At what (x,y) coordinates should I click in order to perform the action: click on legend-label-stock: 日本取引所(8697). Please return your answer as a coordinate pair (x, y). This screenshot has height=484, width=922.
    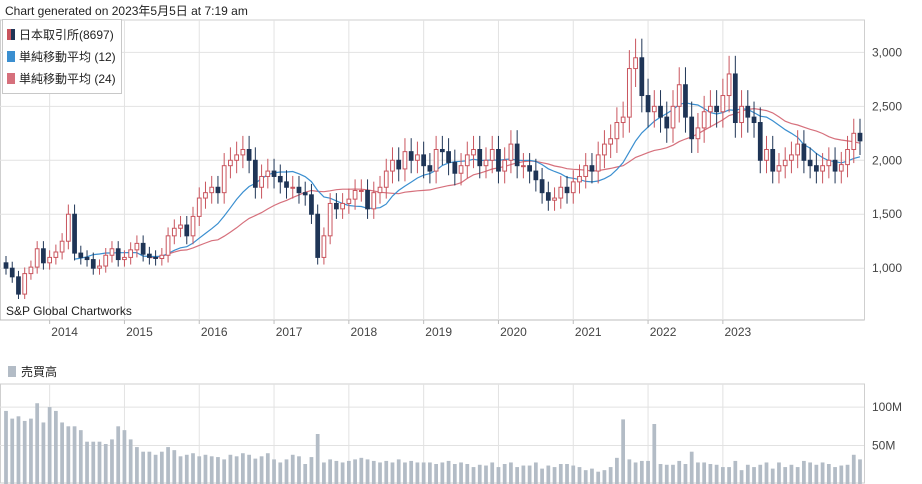
    Looking at the image, I should click on (66, 34).